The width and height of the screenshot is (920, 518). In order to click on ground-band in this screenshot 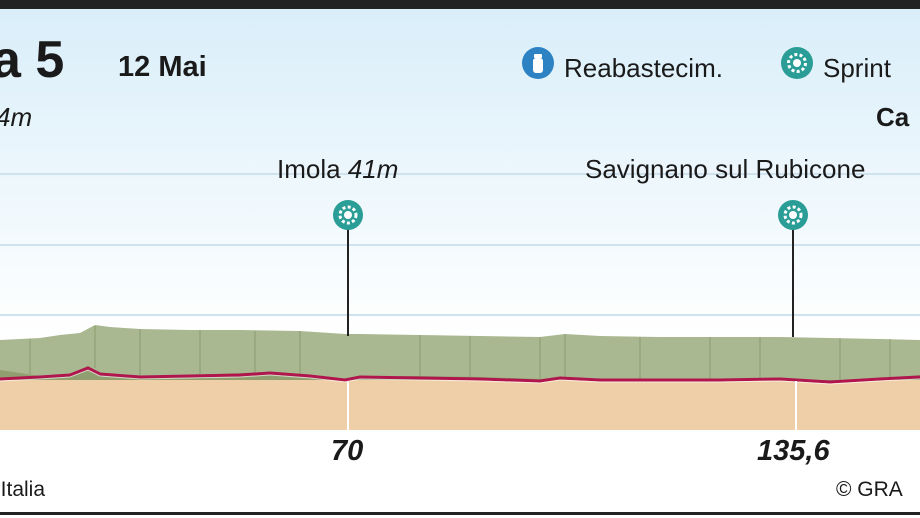, I will do `click(460, 405)`.